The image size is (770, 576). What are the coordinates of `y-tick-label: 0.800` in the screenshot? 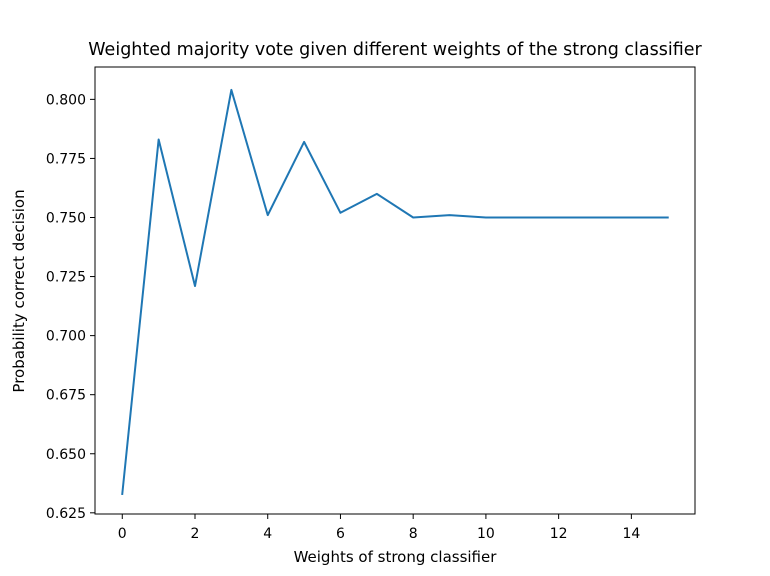 It's located at (66, 100).